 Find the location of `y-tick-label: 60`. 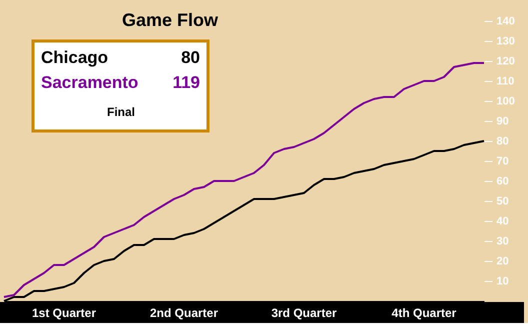

y-tick-label: 60 is located at coordinates (502, 182).